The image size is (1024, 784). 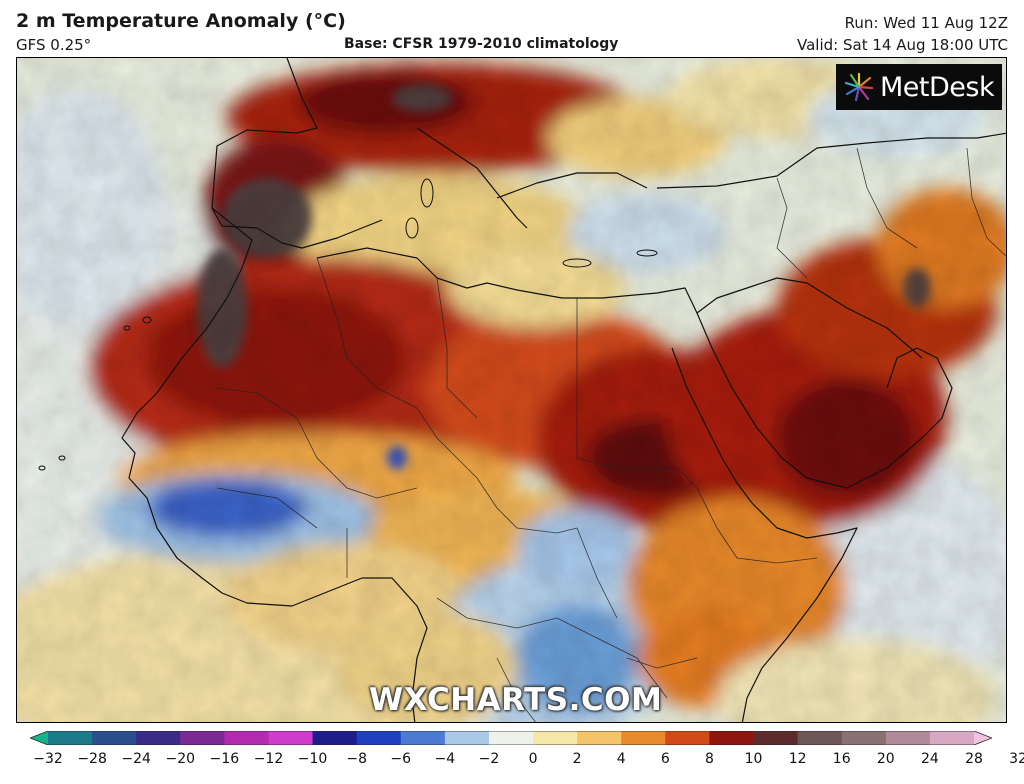 I want to click on temperature-colorbar, so click(x=511, y=738).